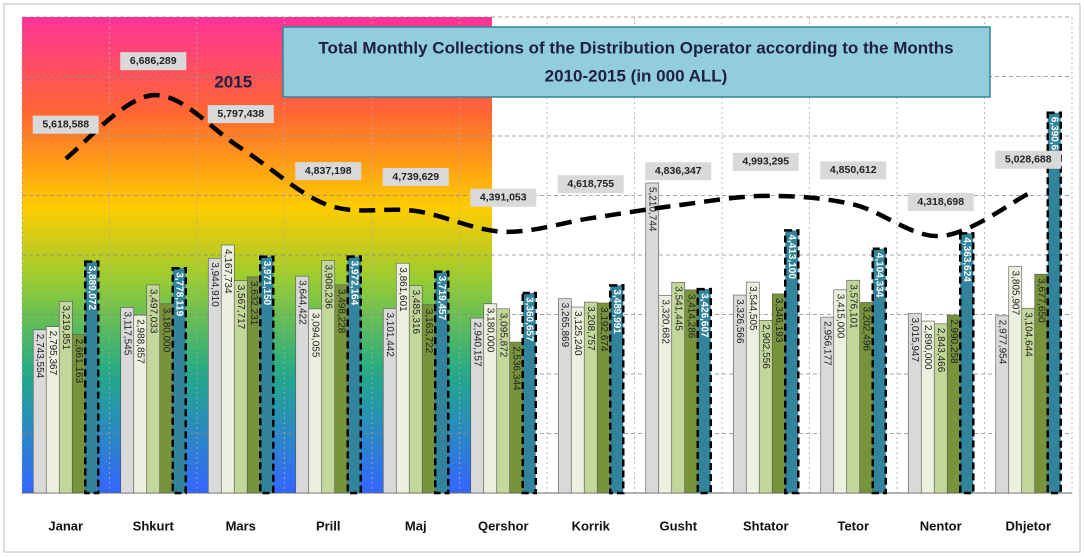 The image size is (1084, 557). Describe the element at coordinates (853, 525) in the screenshot. I see `x-tick-label: Tetor` at that location.